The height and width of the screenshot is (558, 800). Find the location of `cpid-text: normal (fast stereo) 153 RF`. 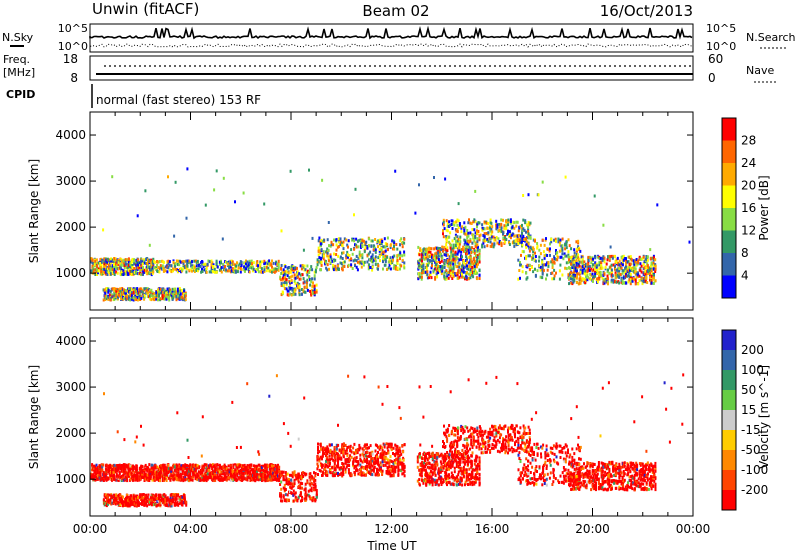

cpid-text: normal (fast stereo) 153 RF is located at coordinates (178, 100).